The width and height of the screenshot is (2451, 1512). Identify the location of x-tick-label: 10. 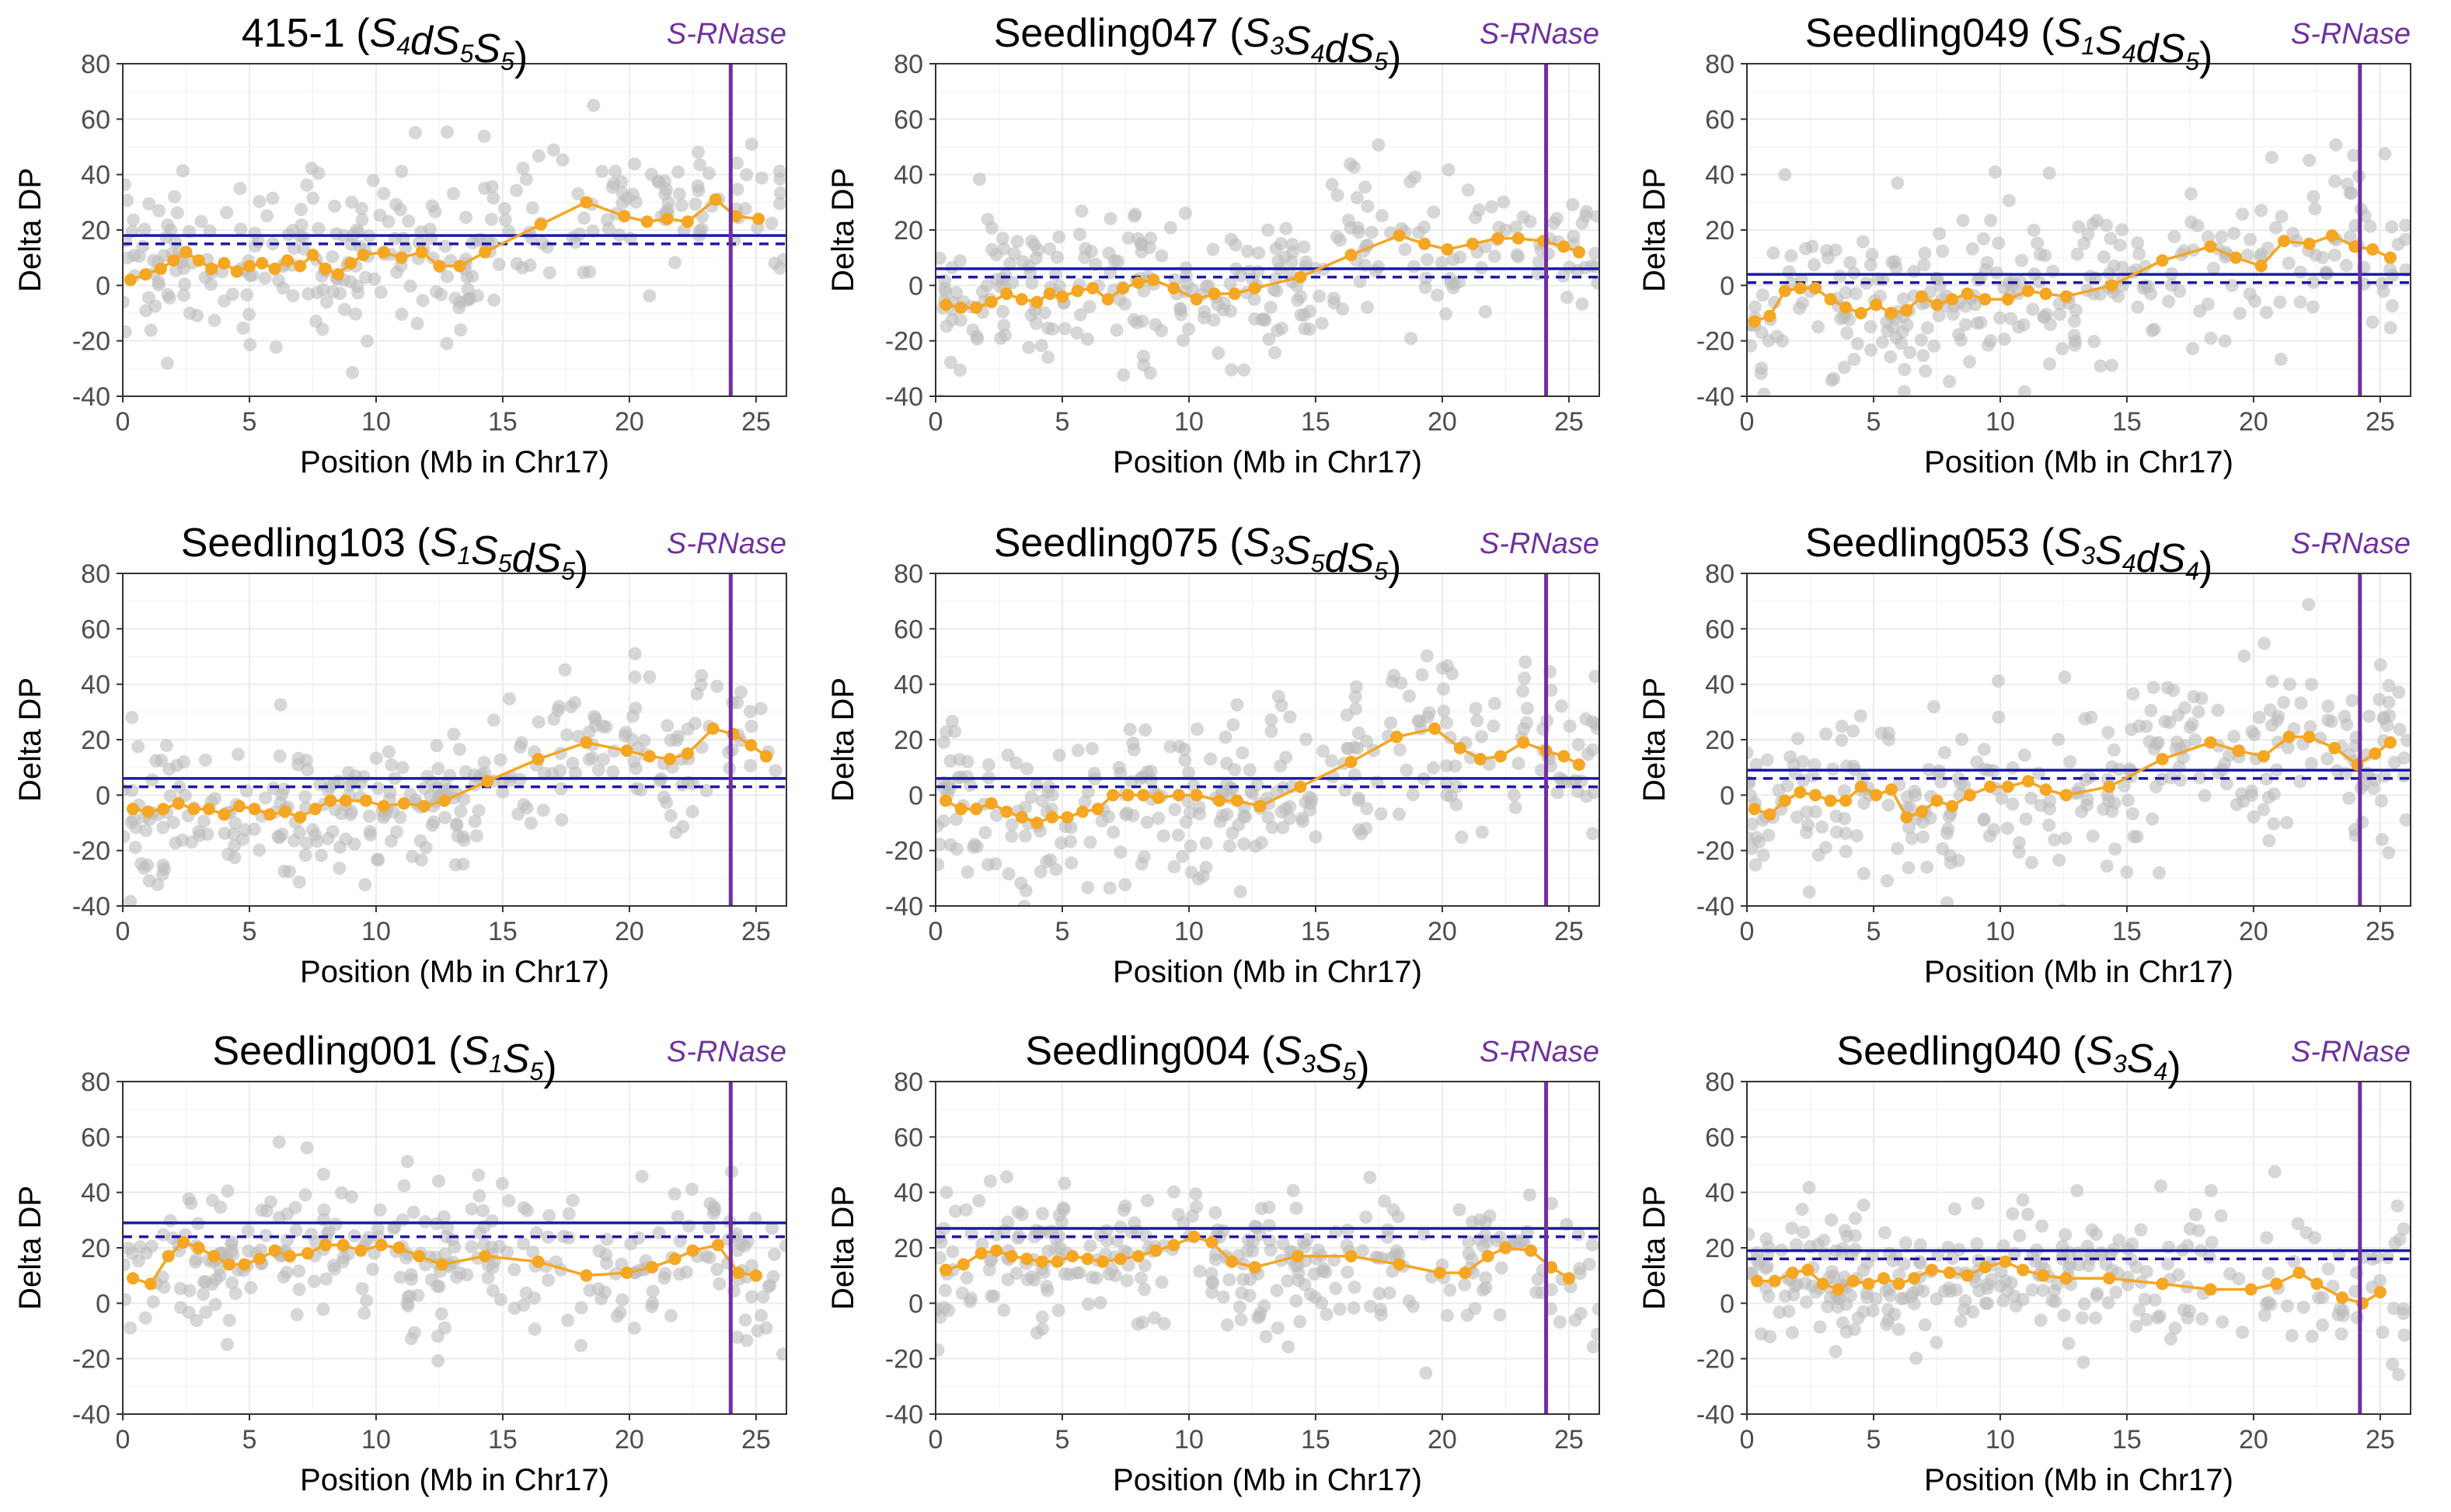
(2001, 1440).